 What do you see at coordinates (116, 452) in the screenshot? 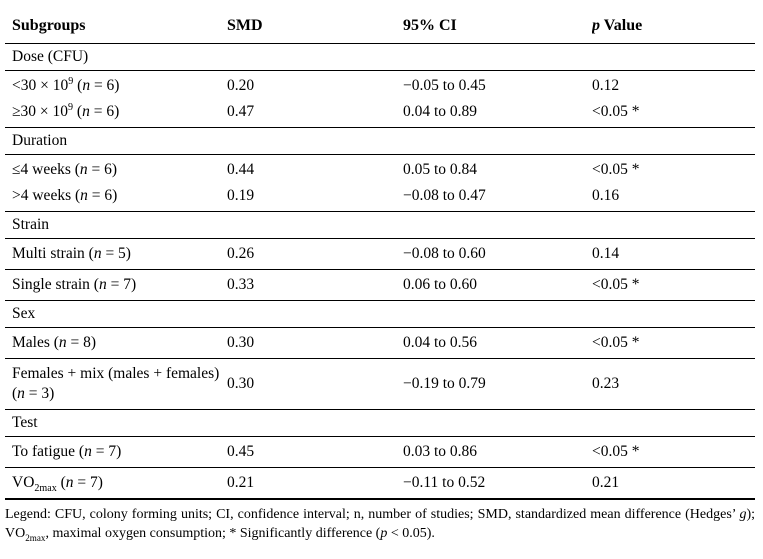
I see `subgroup-label-cell: To fatigue (n = 7)` at bounding box center [116, 452].